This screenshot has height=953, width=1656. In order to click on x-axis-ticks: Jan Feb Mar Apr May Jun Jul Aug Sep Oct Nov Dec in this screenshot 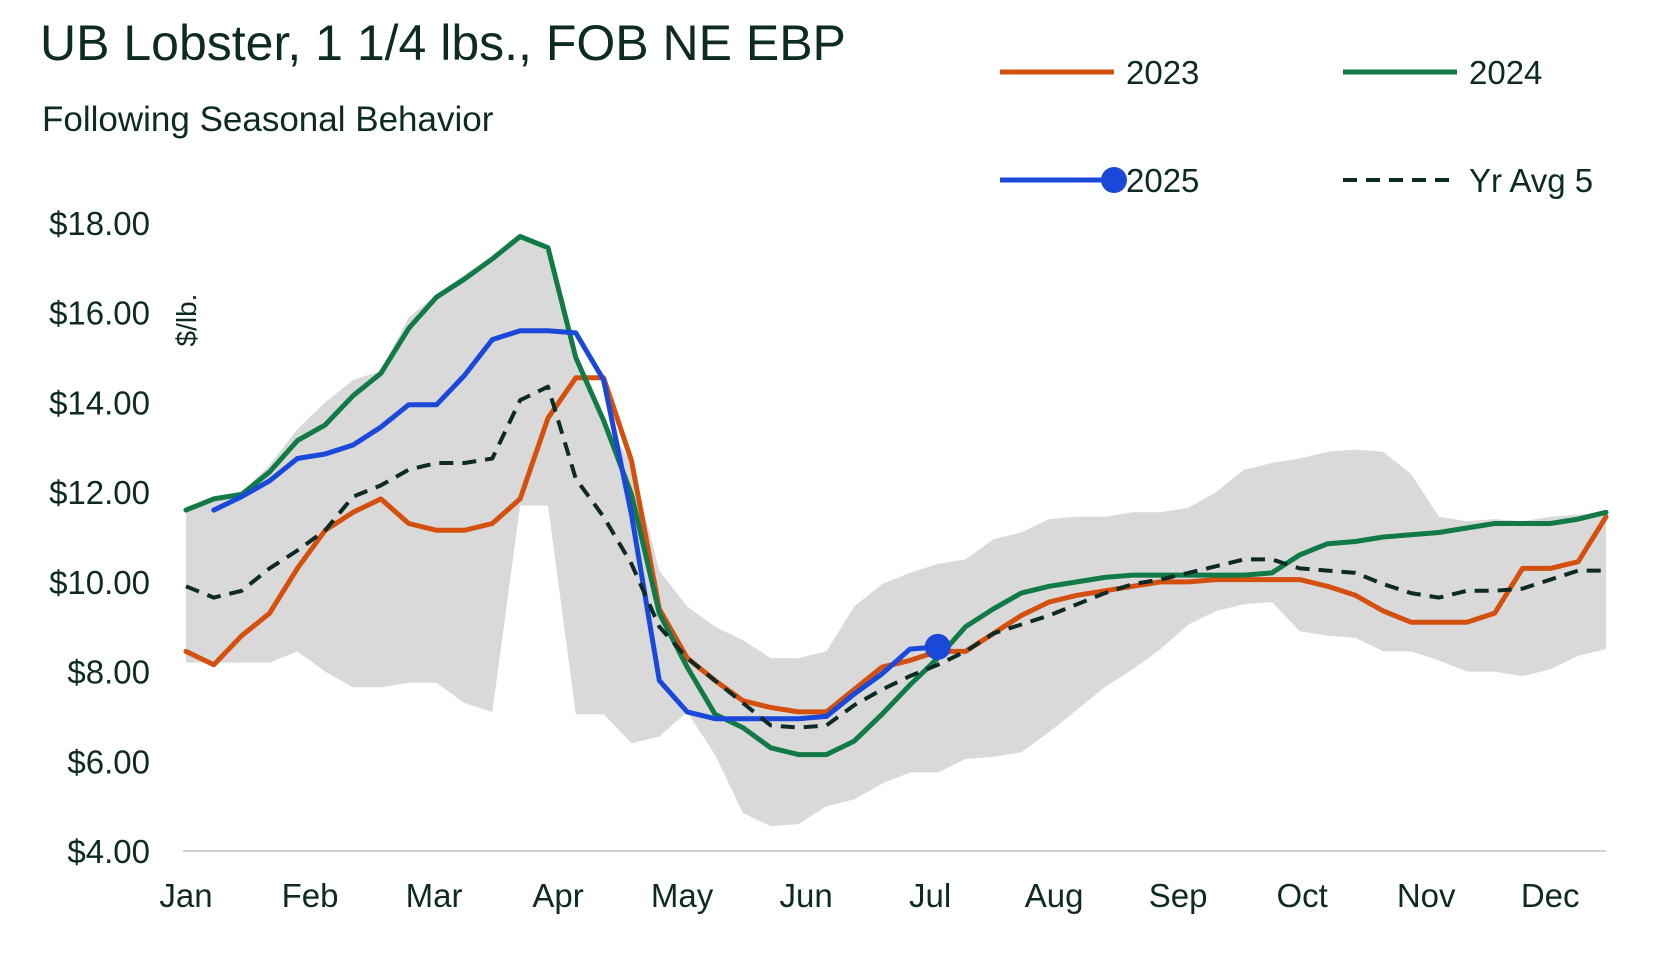, I will do `click(869, 895)`.